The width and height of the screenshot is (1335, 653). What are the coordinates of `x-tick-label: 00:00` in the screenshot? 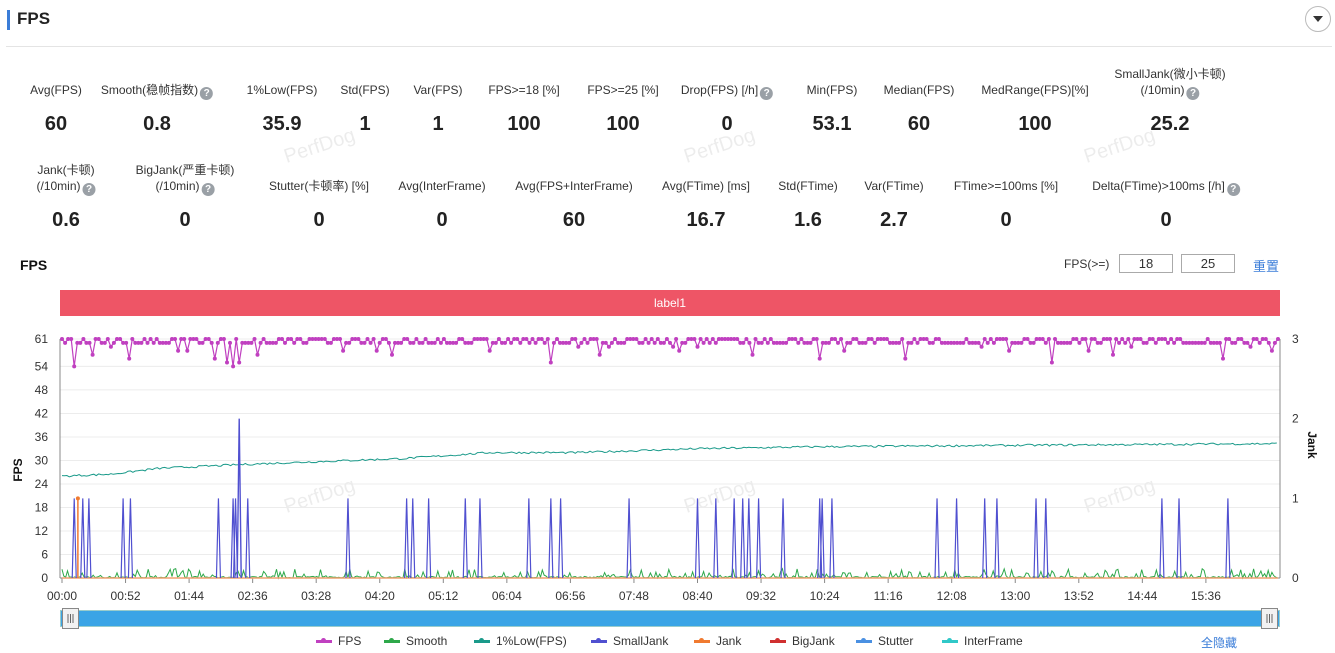 It's located at (62, 596).